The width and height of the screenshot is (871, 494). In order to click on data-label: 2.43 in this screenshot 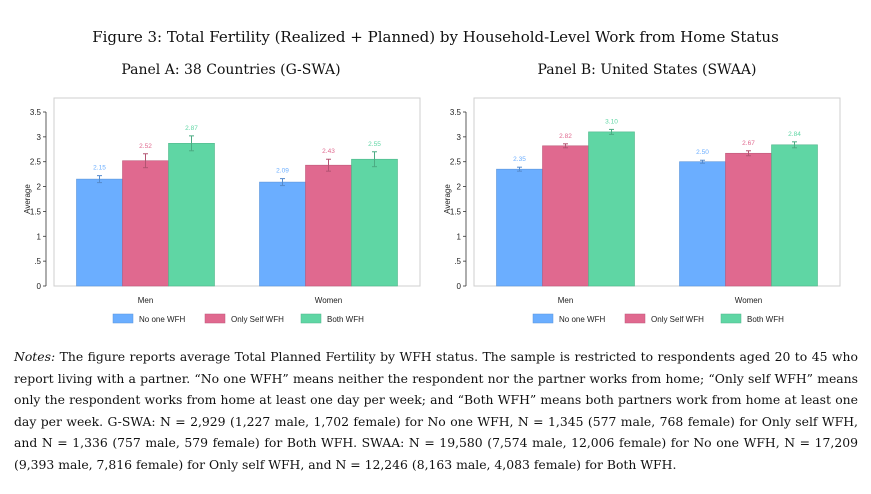, I will do `click(328, 151)`.